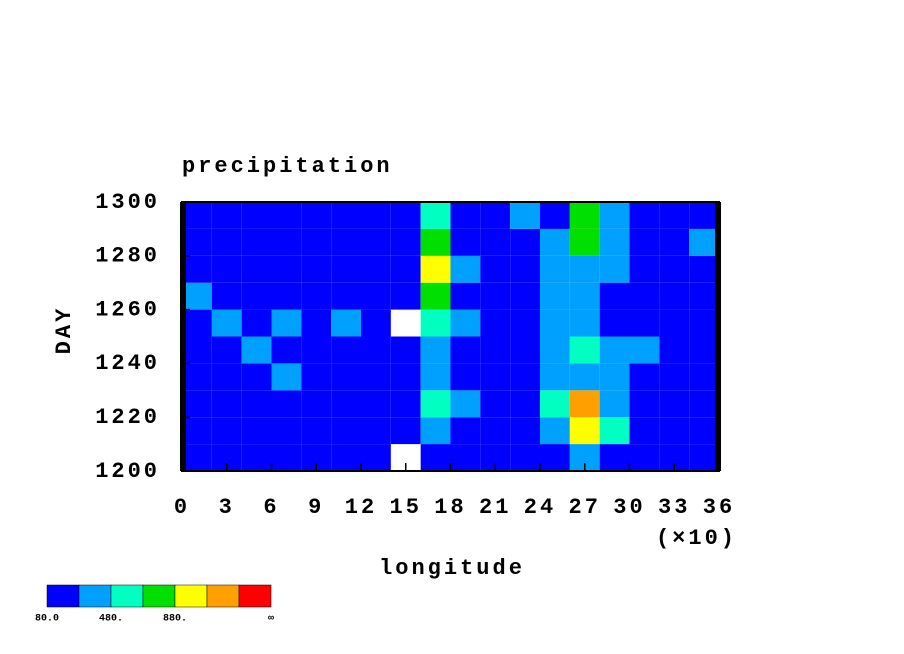  Describe the element at coordinates (361, 507) in the screenshot. I see `x-tick-label: 12` at that location.